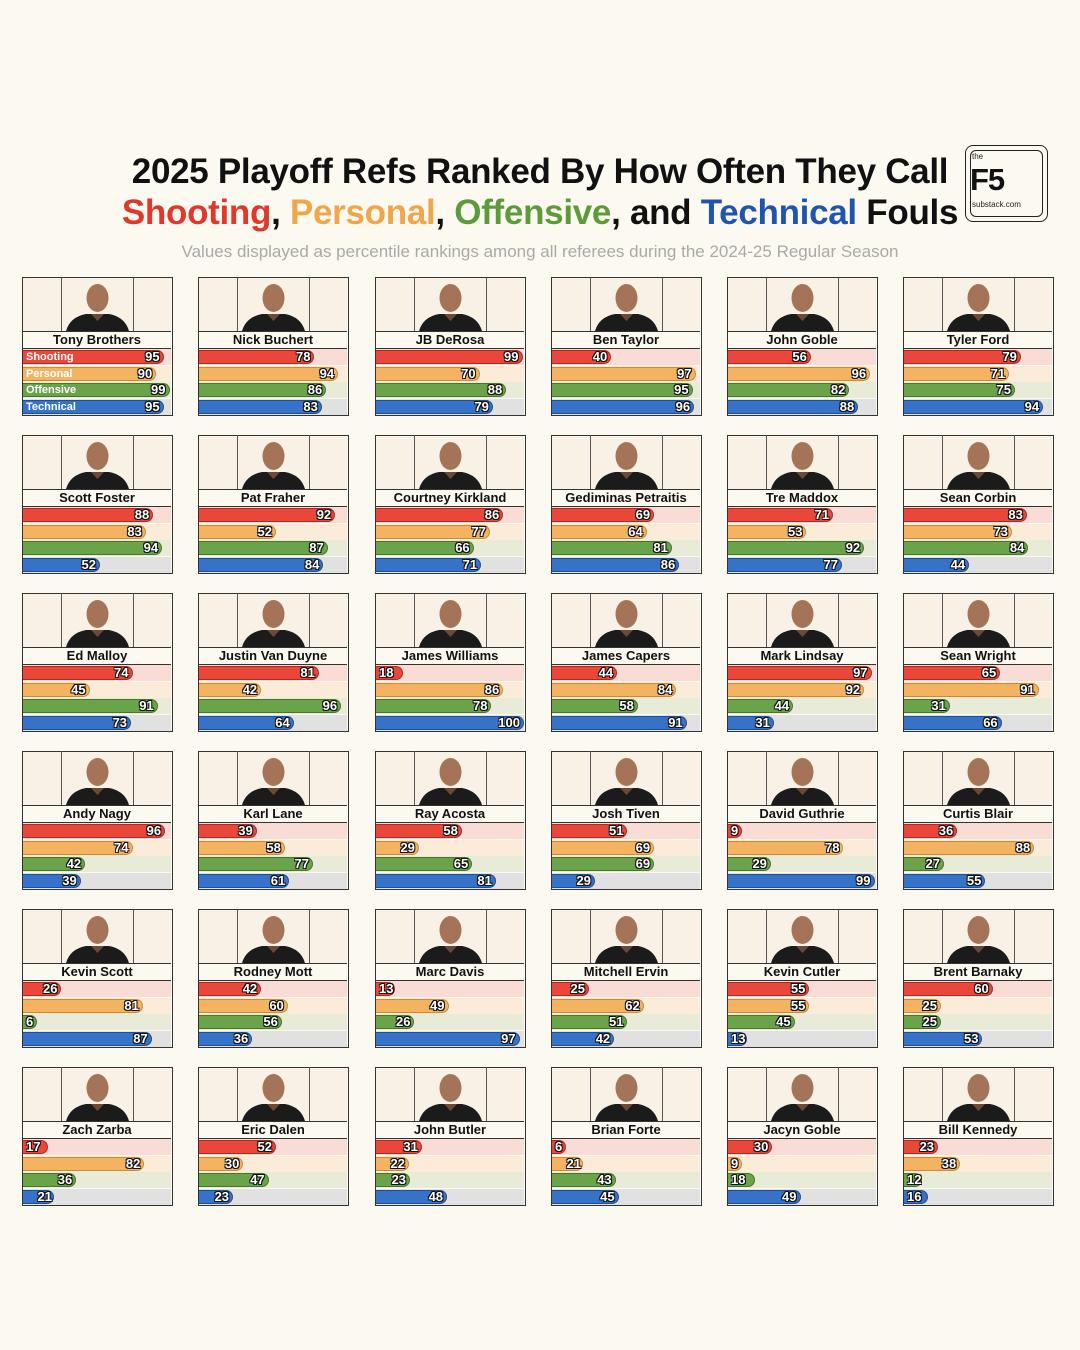 The image size is (1080, 1350). Describe the element at coordinates (450, 972) in the screenshot. I see `referee-name: Marc Davis` at that location.